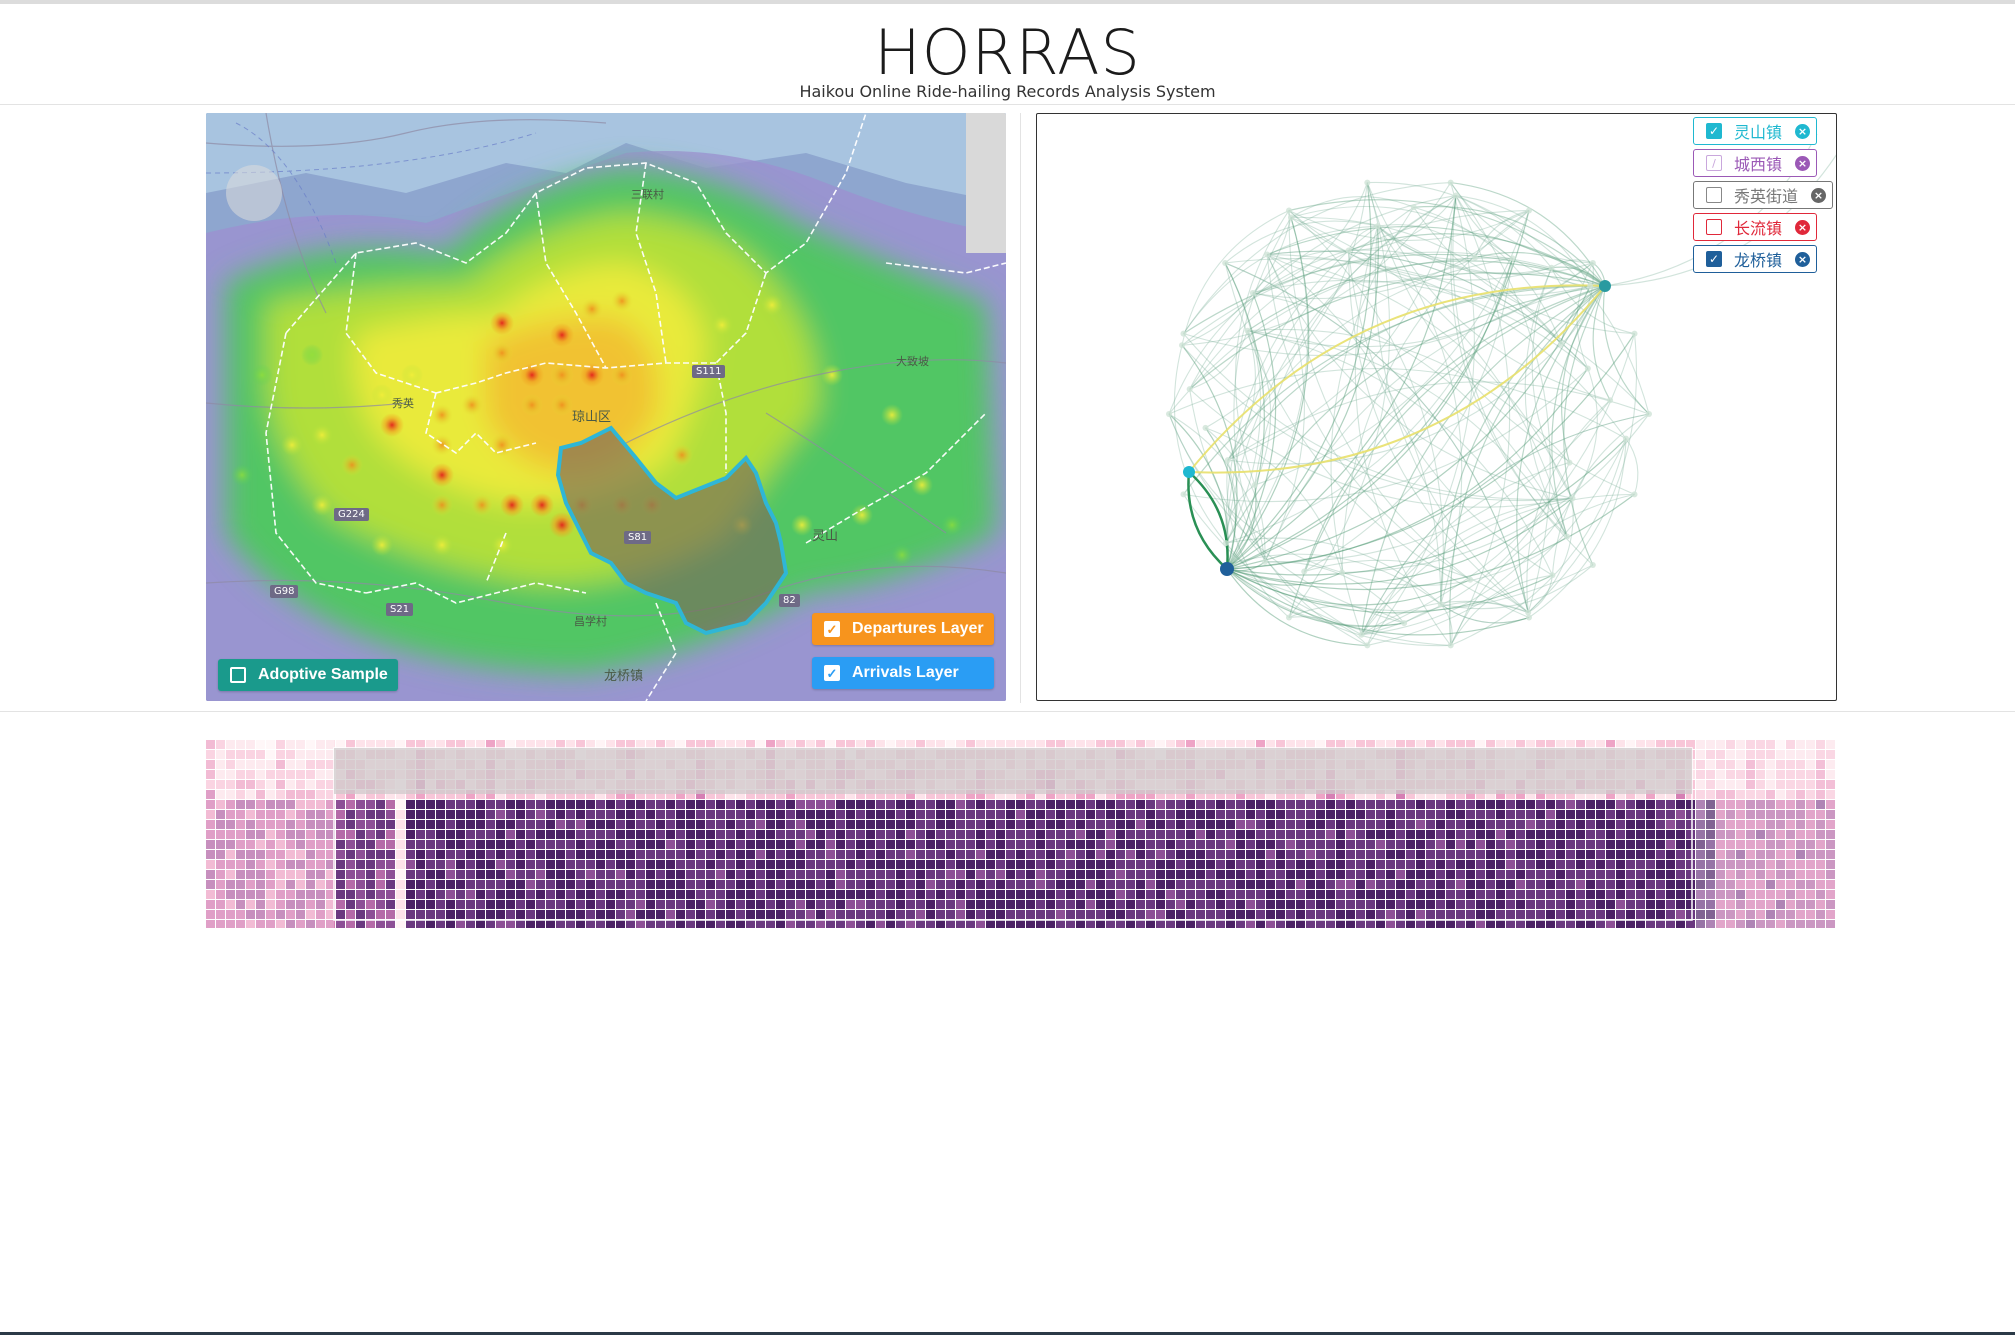  I want to click on legend-item-longqiao: ✓ 龙桥镇 ×, so click(1755, 259).